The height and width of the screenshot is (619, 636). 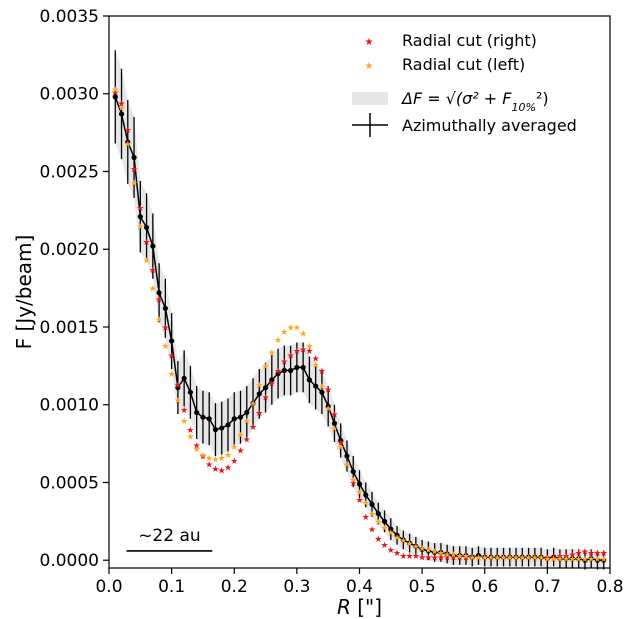 I want to click on x-axis-label-unit: ["], so click(x=366, y=607).